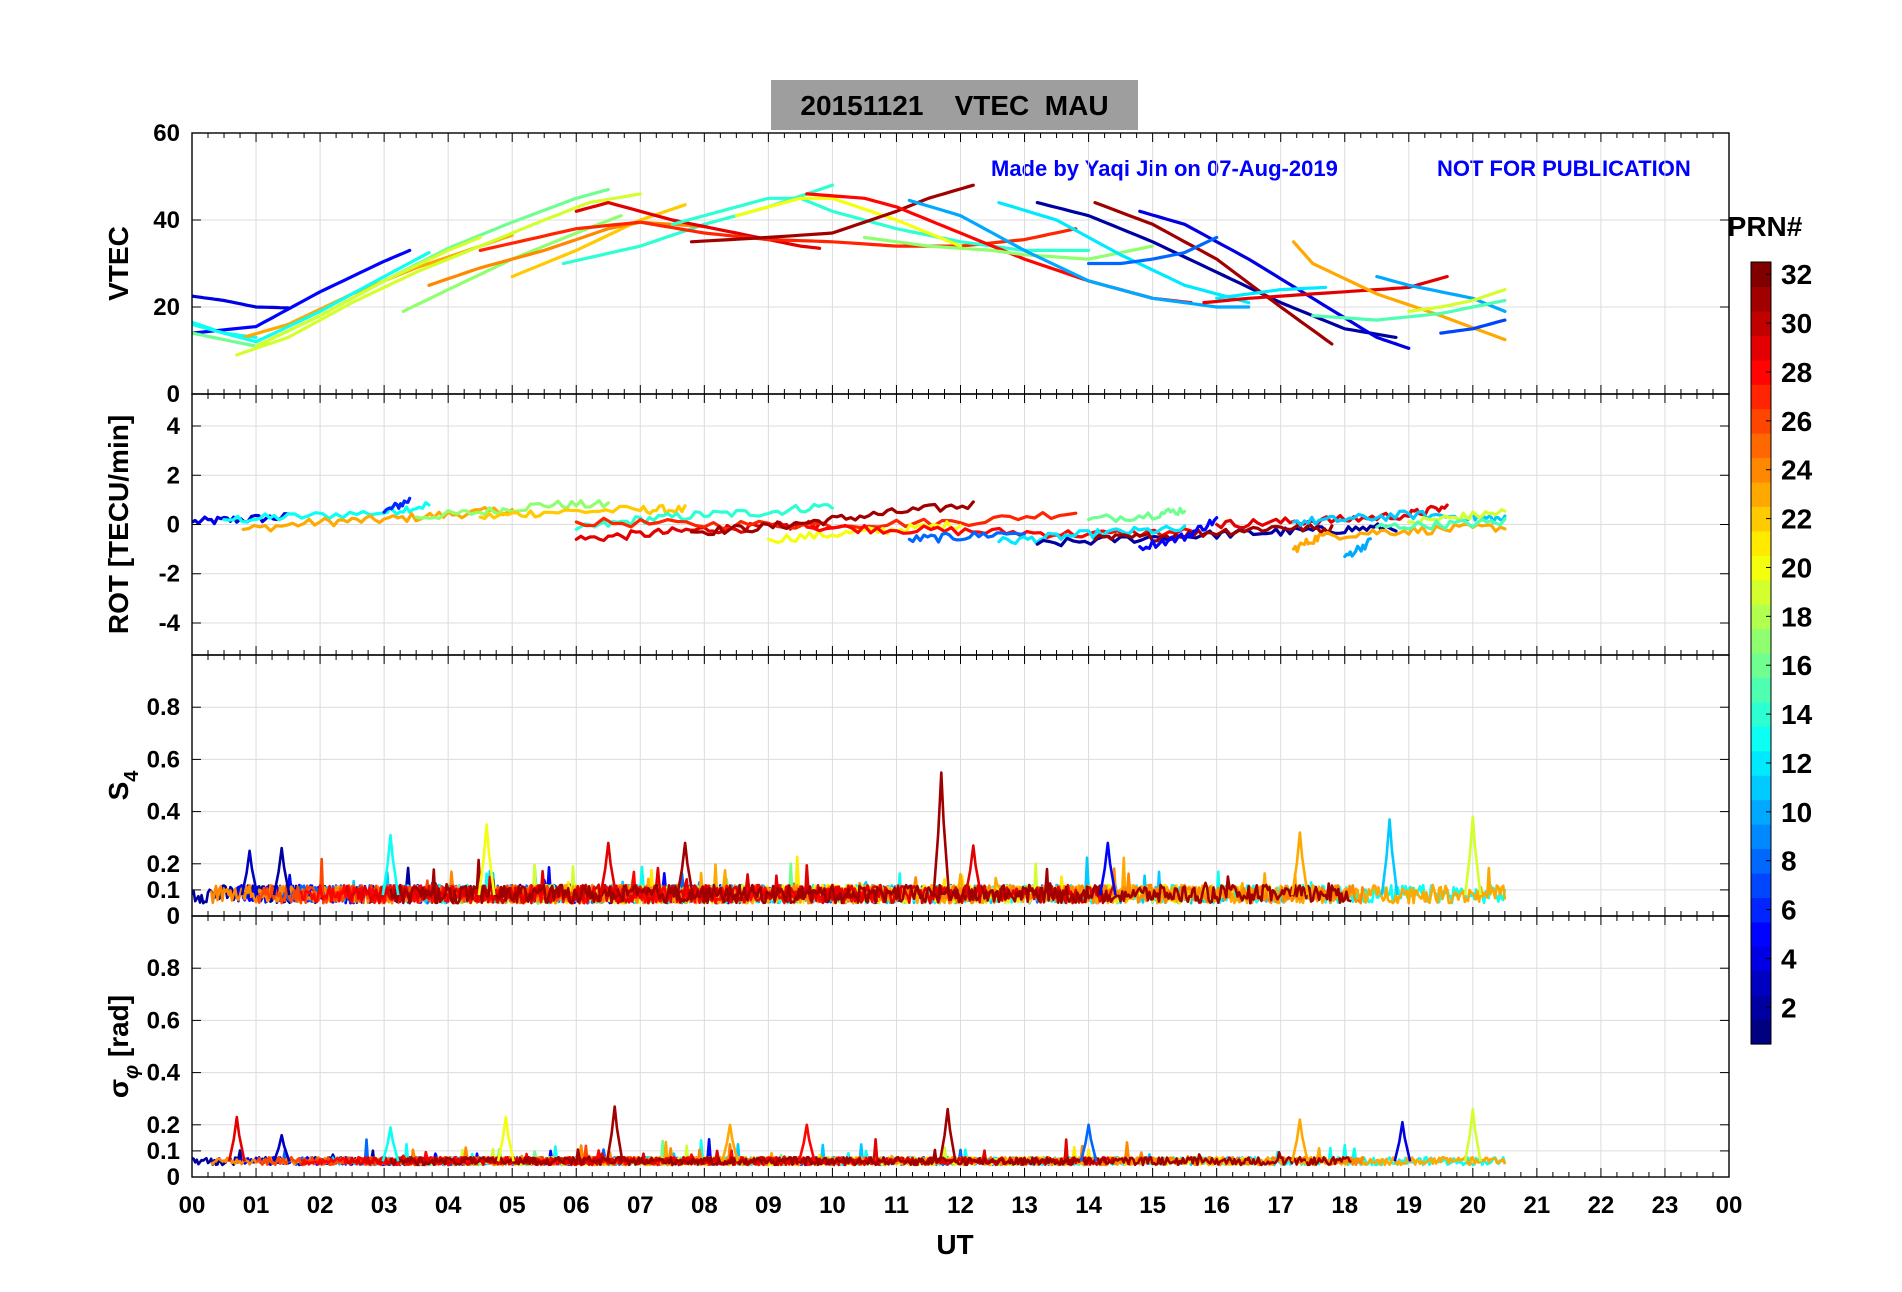  Describe the element at coordinates (1216, 1205) in the screenshot. I see `x-tick-label: 16` at that location.